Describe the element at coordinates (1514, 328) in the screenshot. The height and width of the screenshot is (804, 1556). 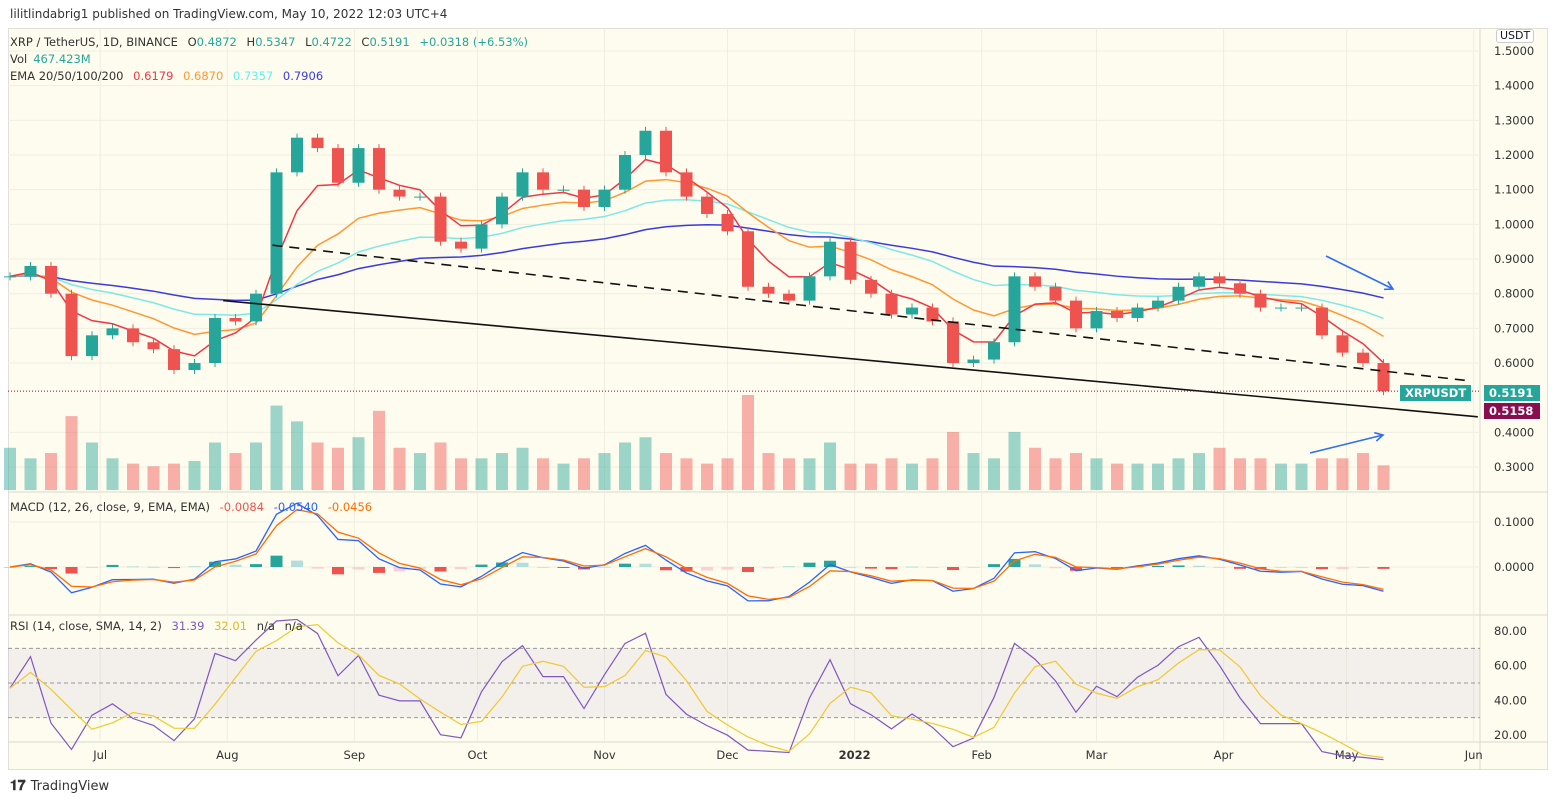
I see `price-tick-label: 0.7000` at that location.